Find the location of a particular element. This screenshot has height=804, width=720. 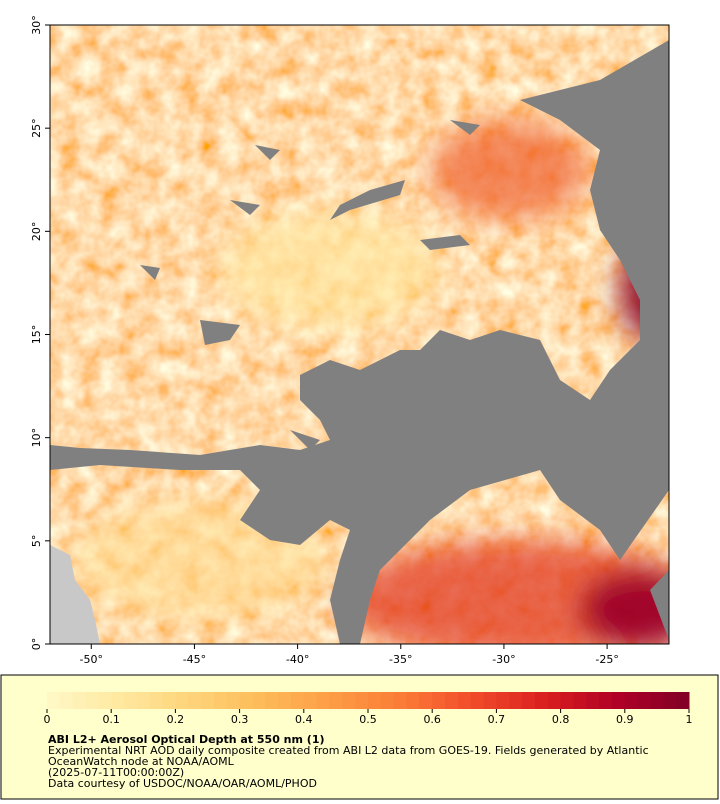

colorbar-tick-label: 0.8 is located at coordinates (561, 719).